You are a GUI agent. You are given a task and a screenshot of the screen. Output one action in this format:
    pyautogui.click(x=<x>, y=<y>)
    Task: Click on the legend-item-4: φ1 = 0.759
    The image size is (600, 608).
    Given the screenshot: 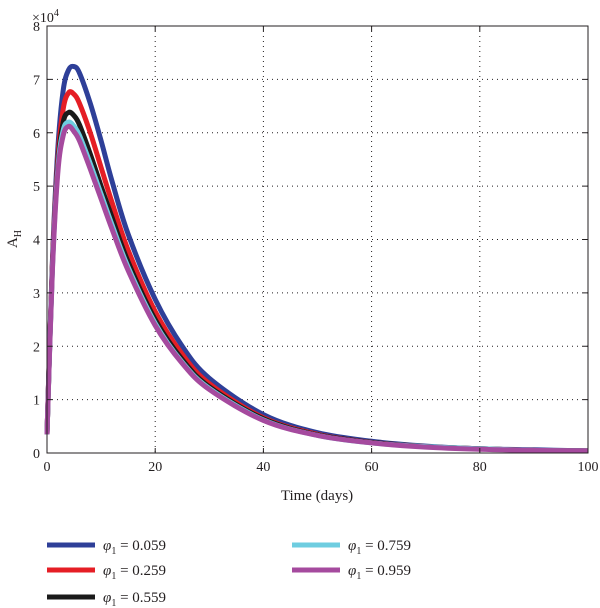 What is the action you would take?
    pyautogui.click(x=351, y=547)
    